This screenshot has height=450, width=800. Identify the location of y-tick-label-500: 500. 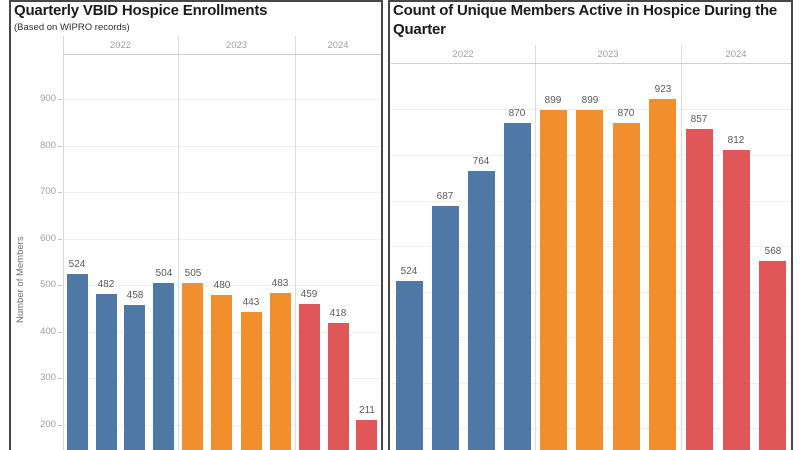
(48, 284).